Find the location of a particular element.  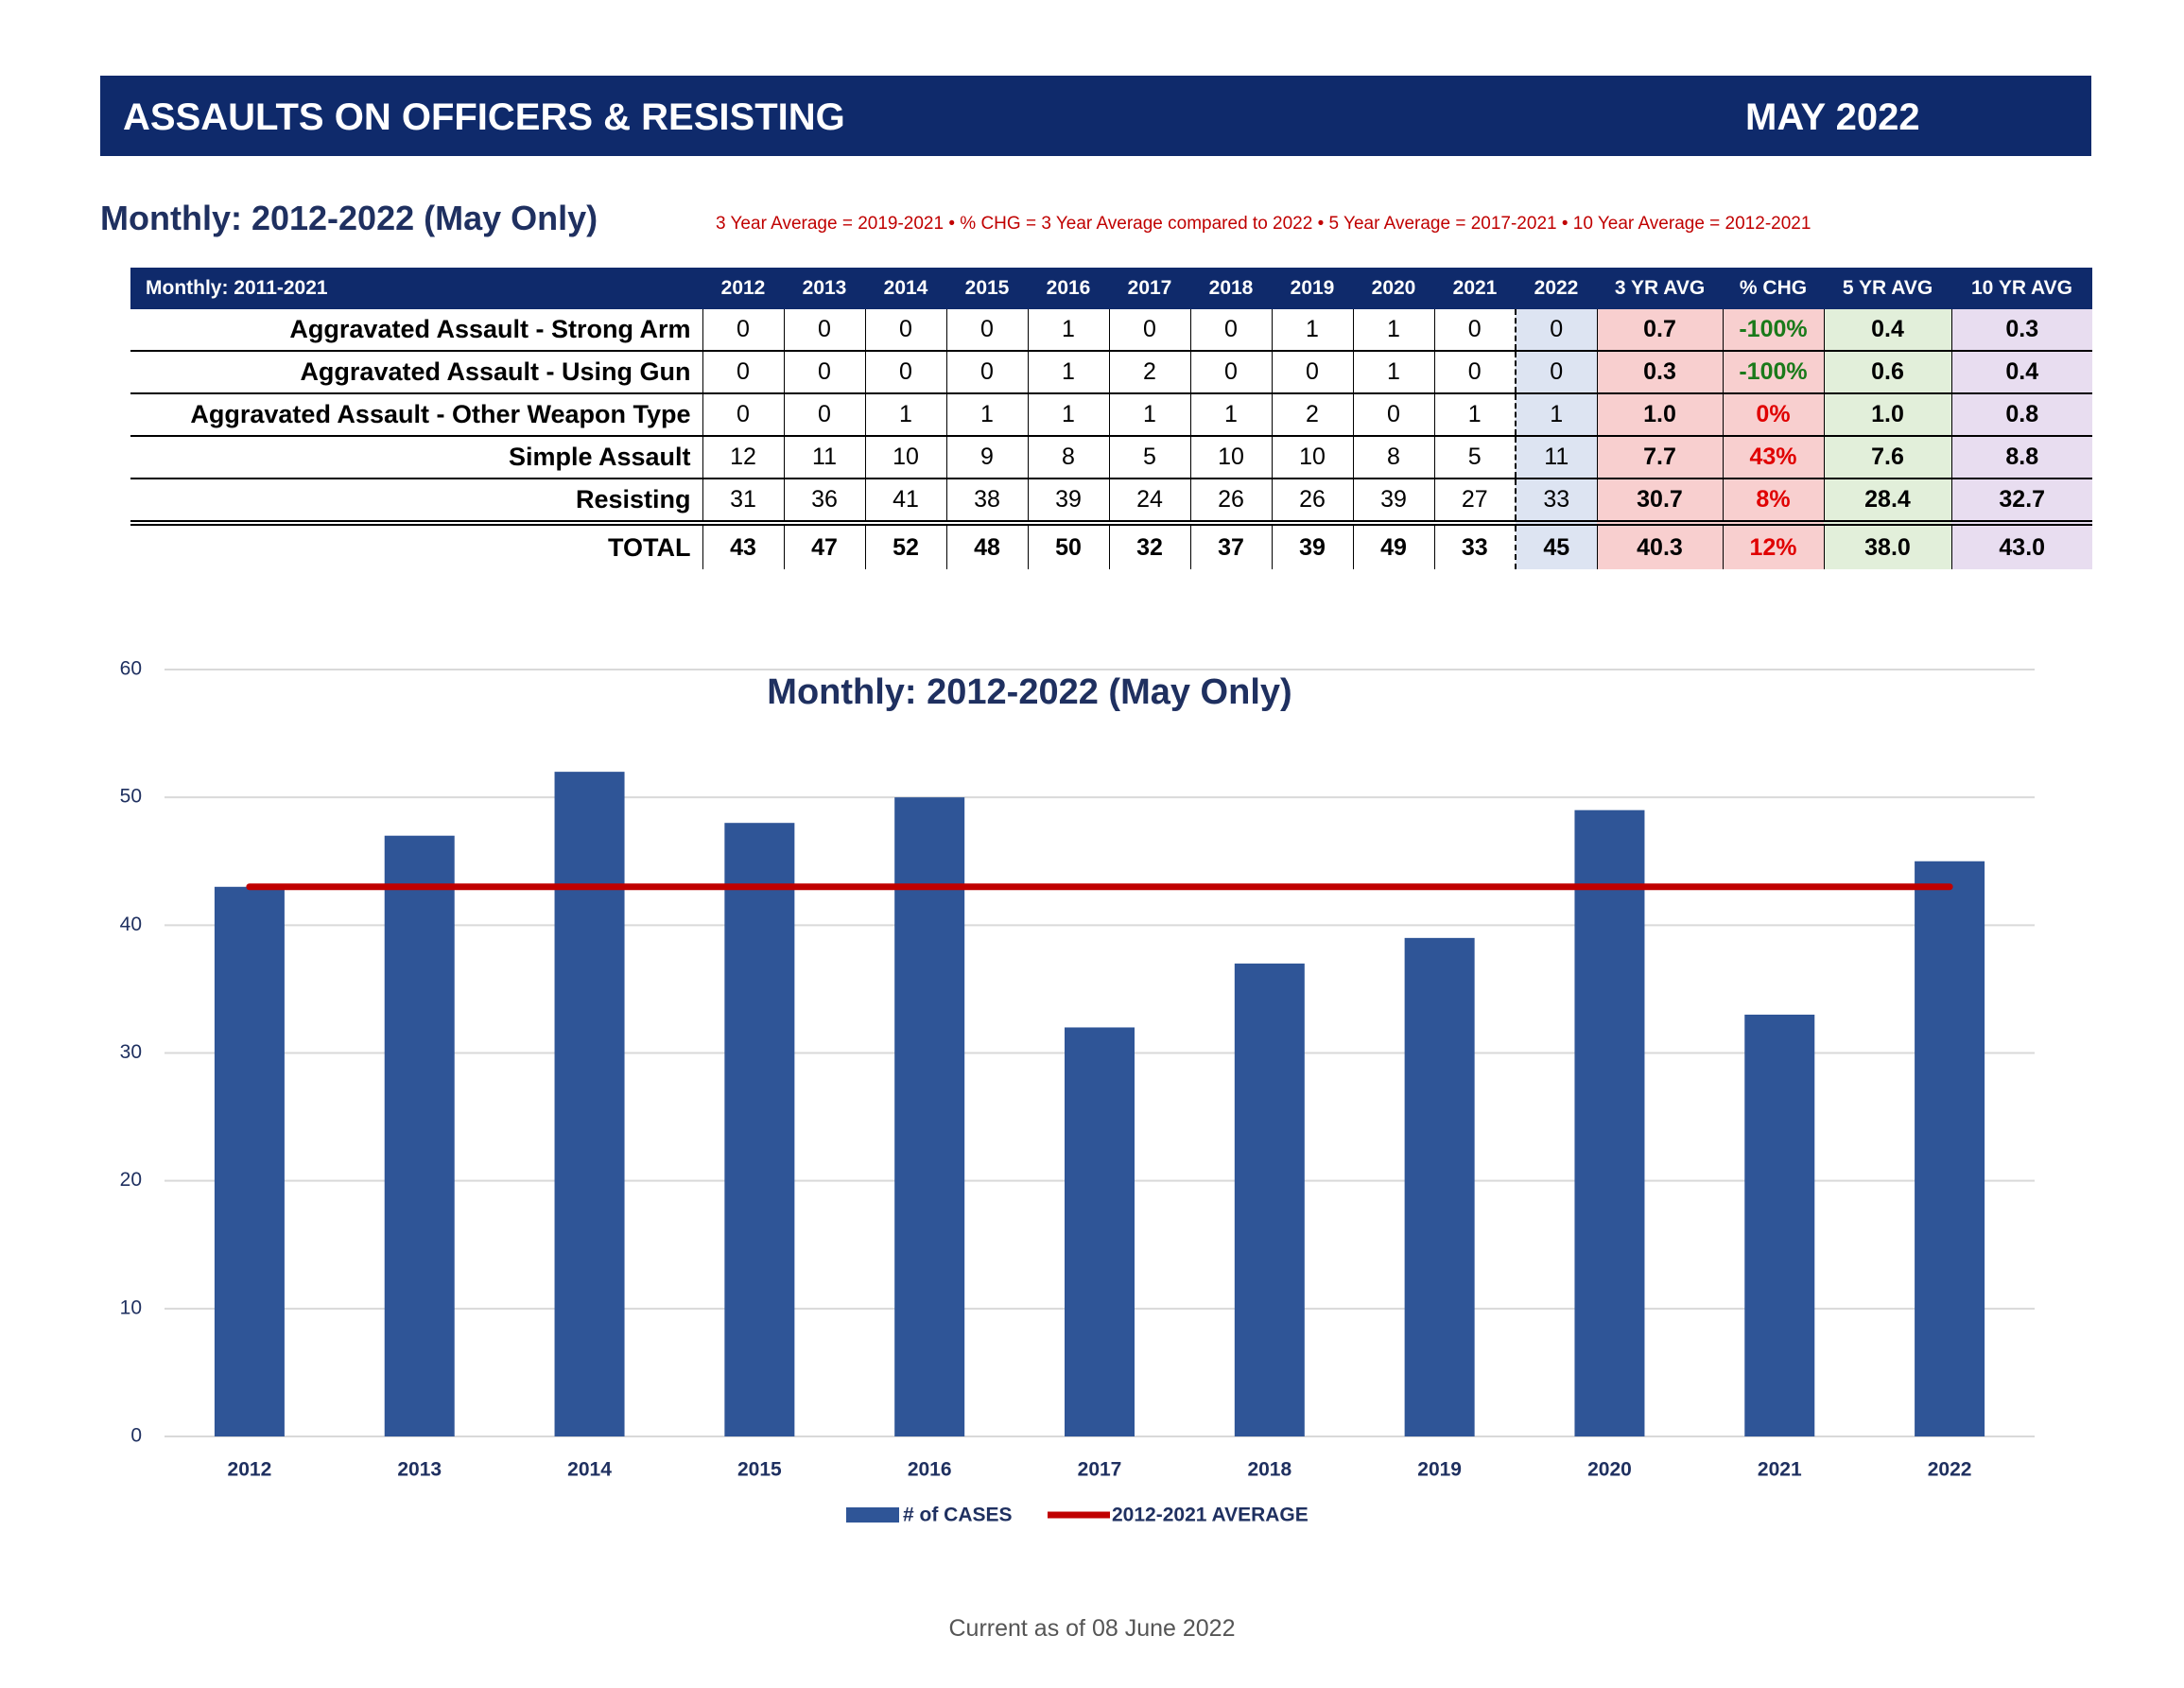

cell: 32 is located at coordinates (1149, 544).